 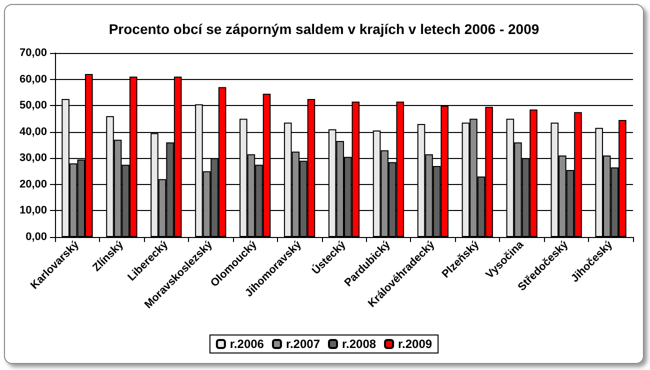 I want to click on y-tick-label: 20,00, so click(x=33, y=184).